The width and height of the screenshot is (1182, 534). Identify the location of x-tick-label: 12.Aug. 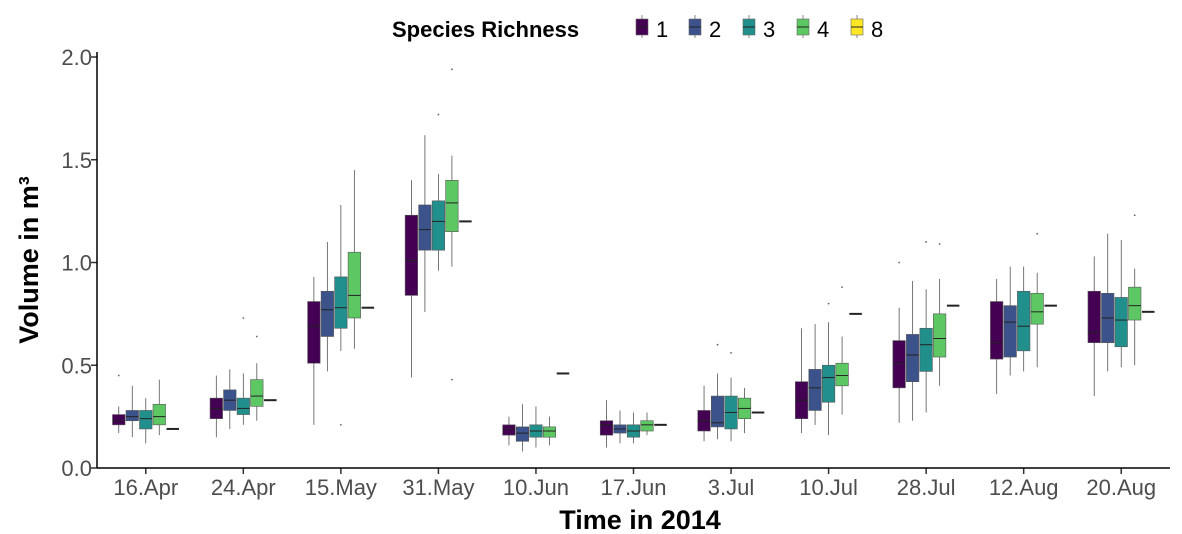
(1024, 487).